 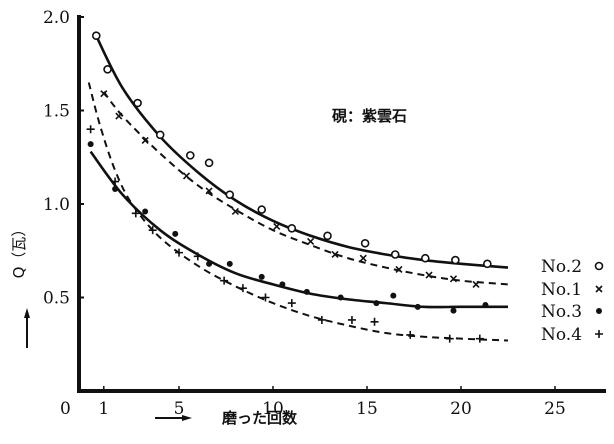 What do you see at coordinates (27, 328) in the screenshot?
I see `up-arrow-icon` at bounding box center [27, 328].